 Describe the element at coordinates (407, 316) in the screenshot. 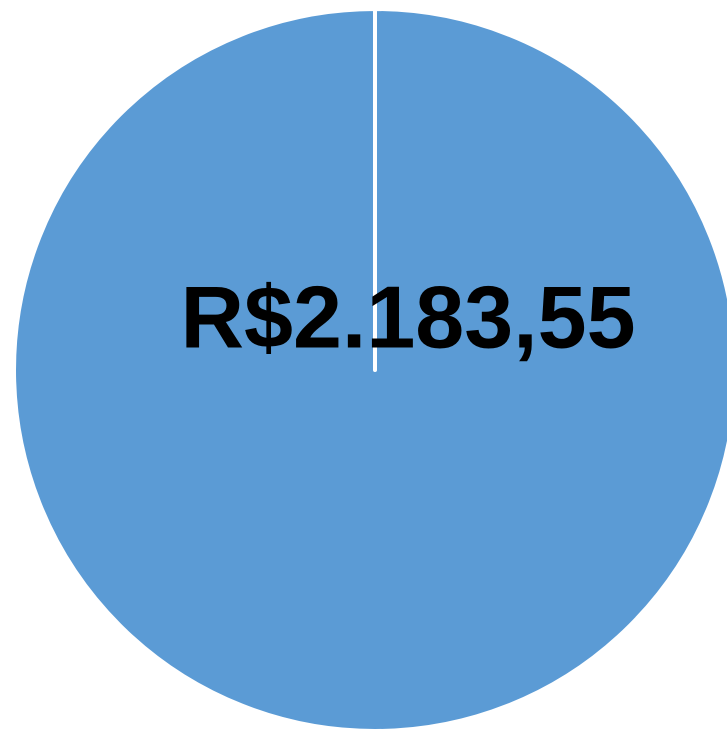

I see `data-label: R$2.183,55` at that location.